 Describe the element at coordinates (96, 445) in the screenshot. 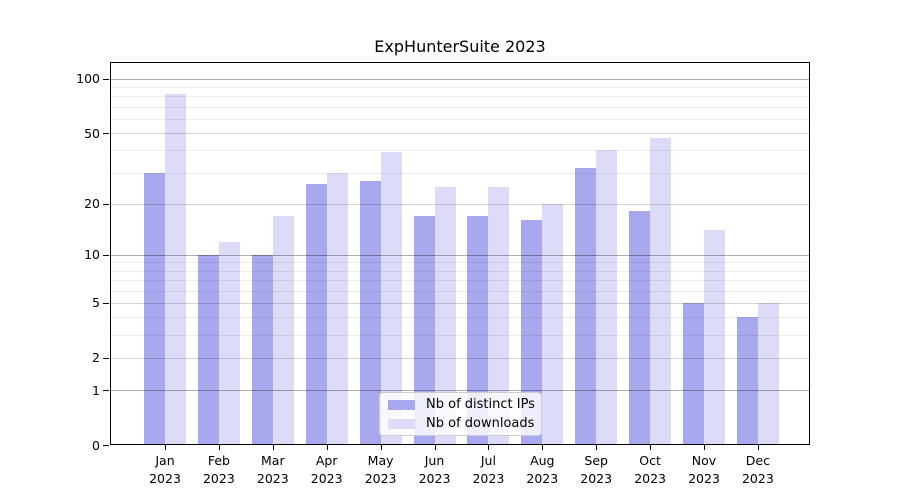

I see `y-tick-label-0: 0` at that location.